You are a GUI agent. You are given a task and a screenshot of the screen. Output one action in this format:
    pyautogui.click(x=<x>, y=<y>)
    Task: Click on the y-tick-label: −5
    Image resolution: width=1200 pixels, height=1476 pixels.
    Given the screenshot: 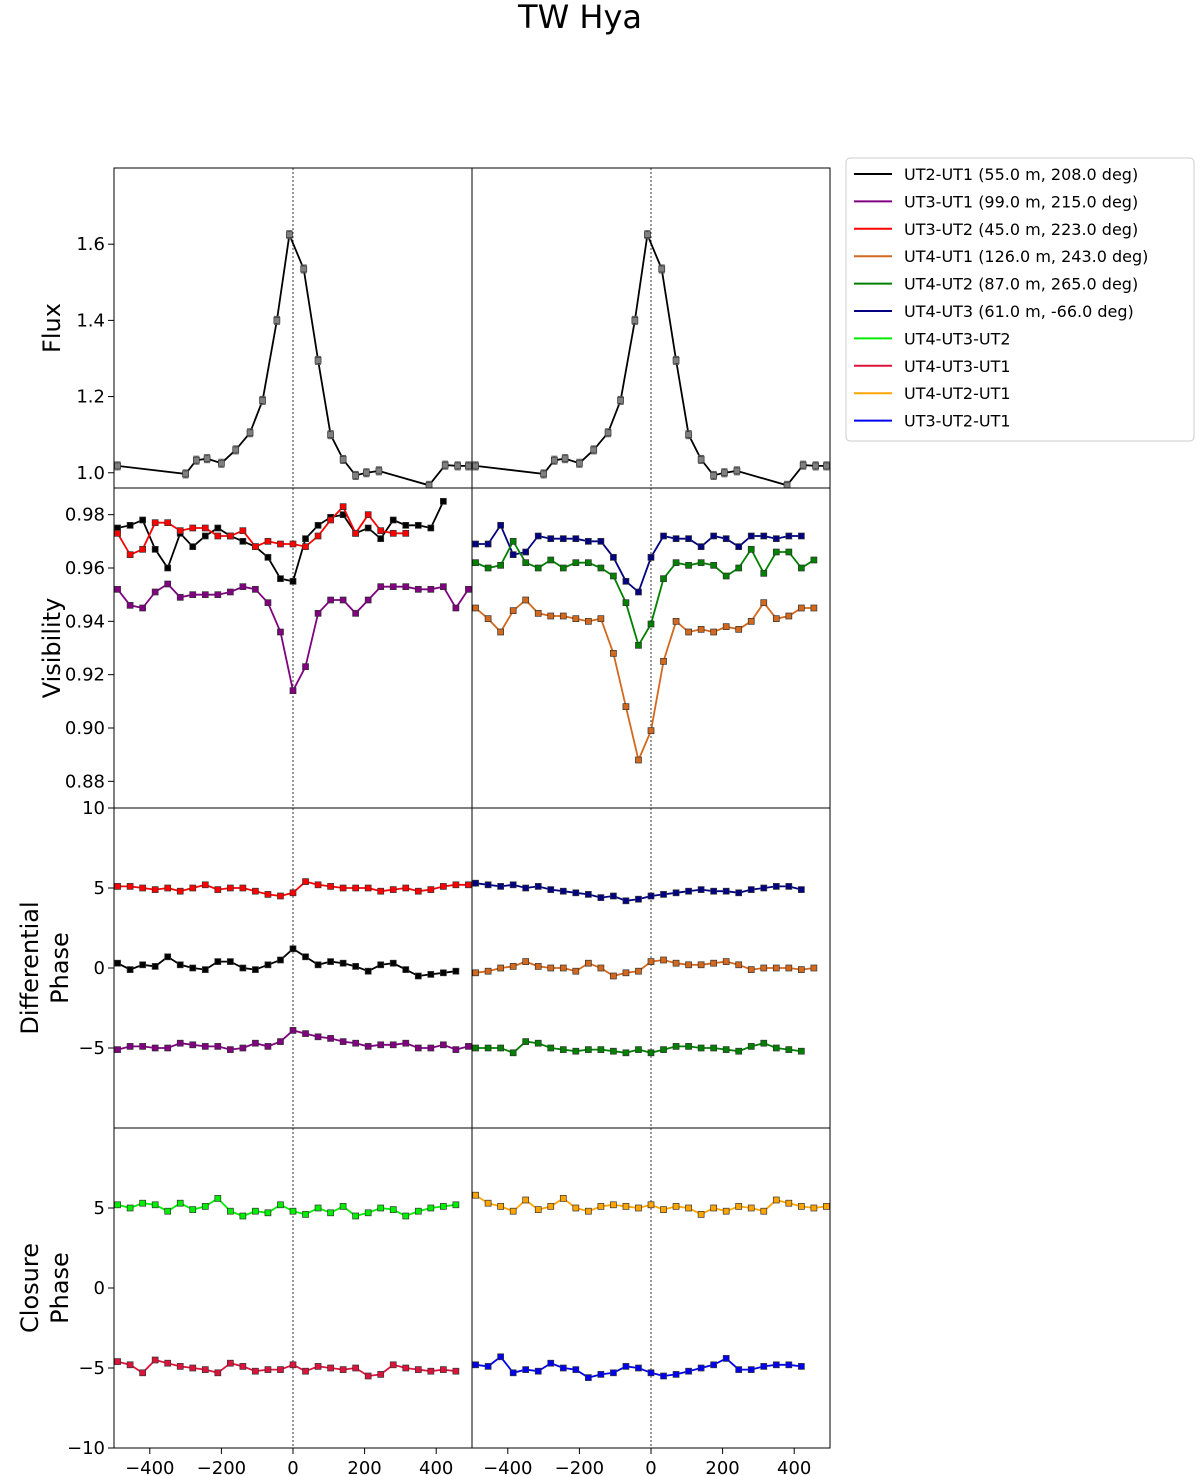 What is the action you would take?
    pyautogui.click(x=91, y=1048)
    